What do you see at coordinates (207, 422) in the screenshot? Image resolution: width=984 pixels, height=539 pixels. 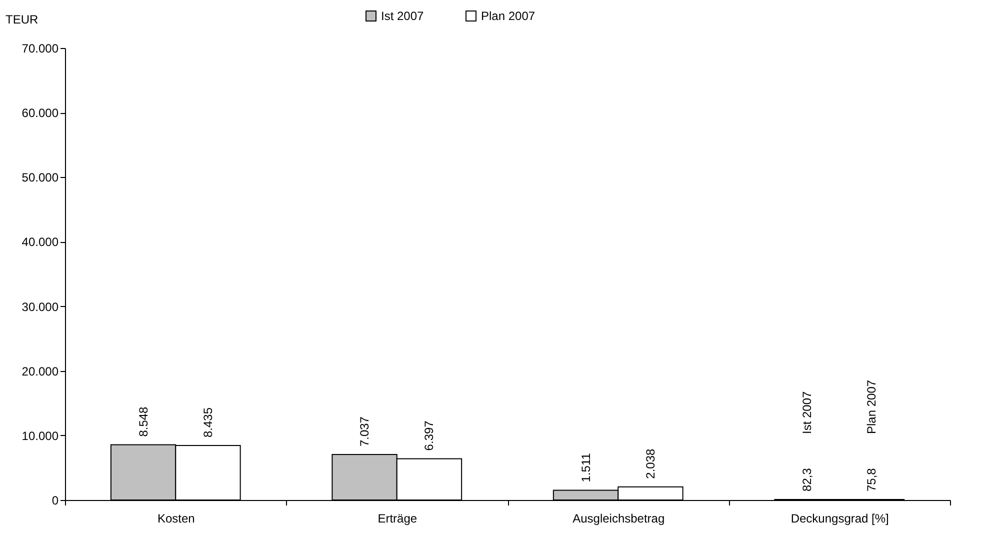 I see `data-label: 8.435` at bounding box center [207, 422].